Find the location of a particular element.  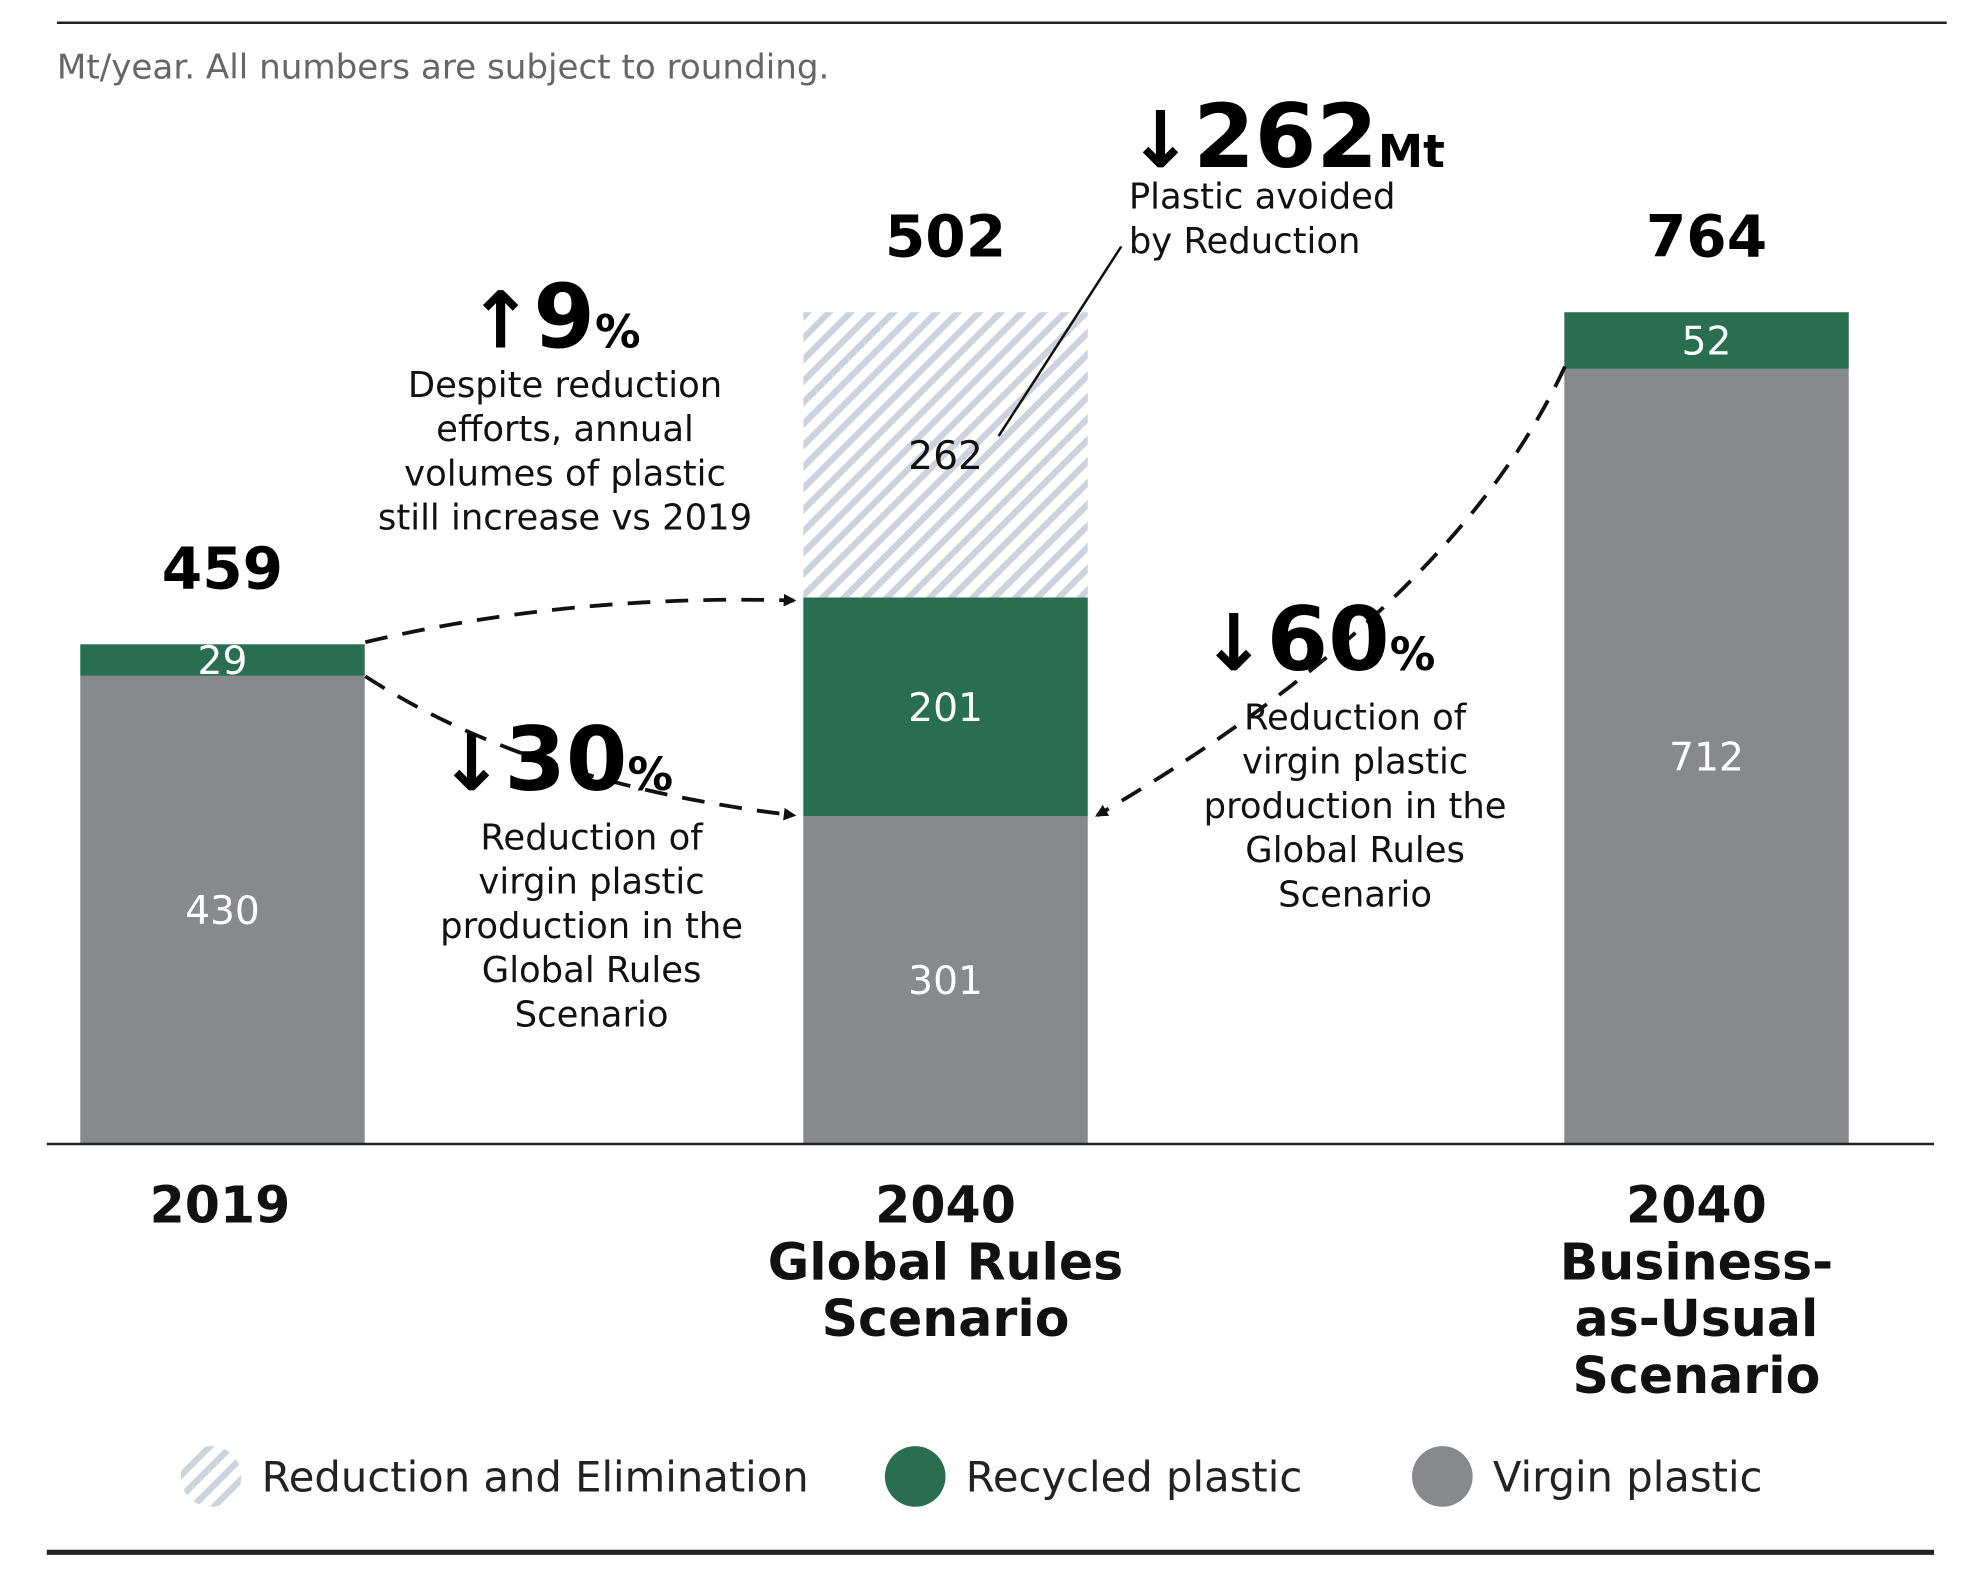

segment-label: 712 is located at coordinates (1706, 757).